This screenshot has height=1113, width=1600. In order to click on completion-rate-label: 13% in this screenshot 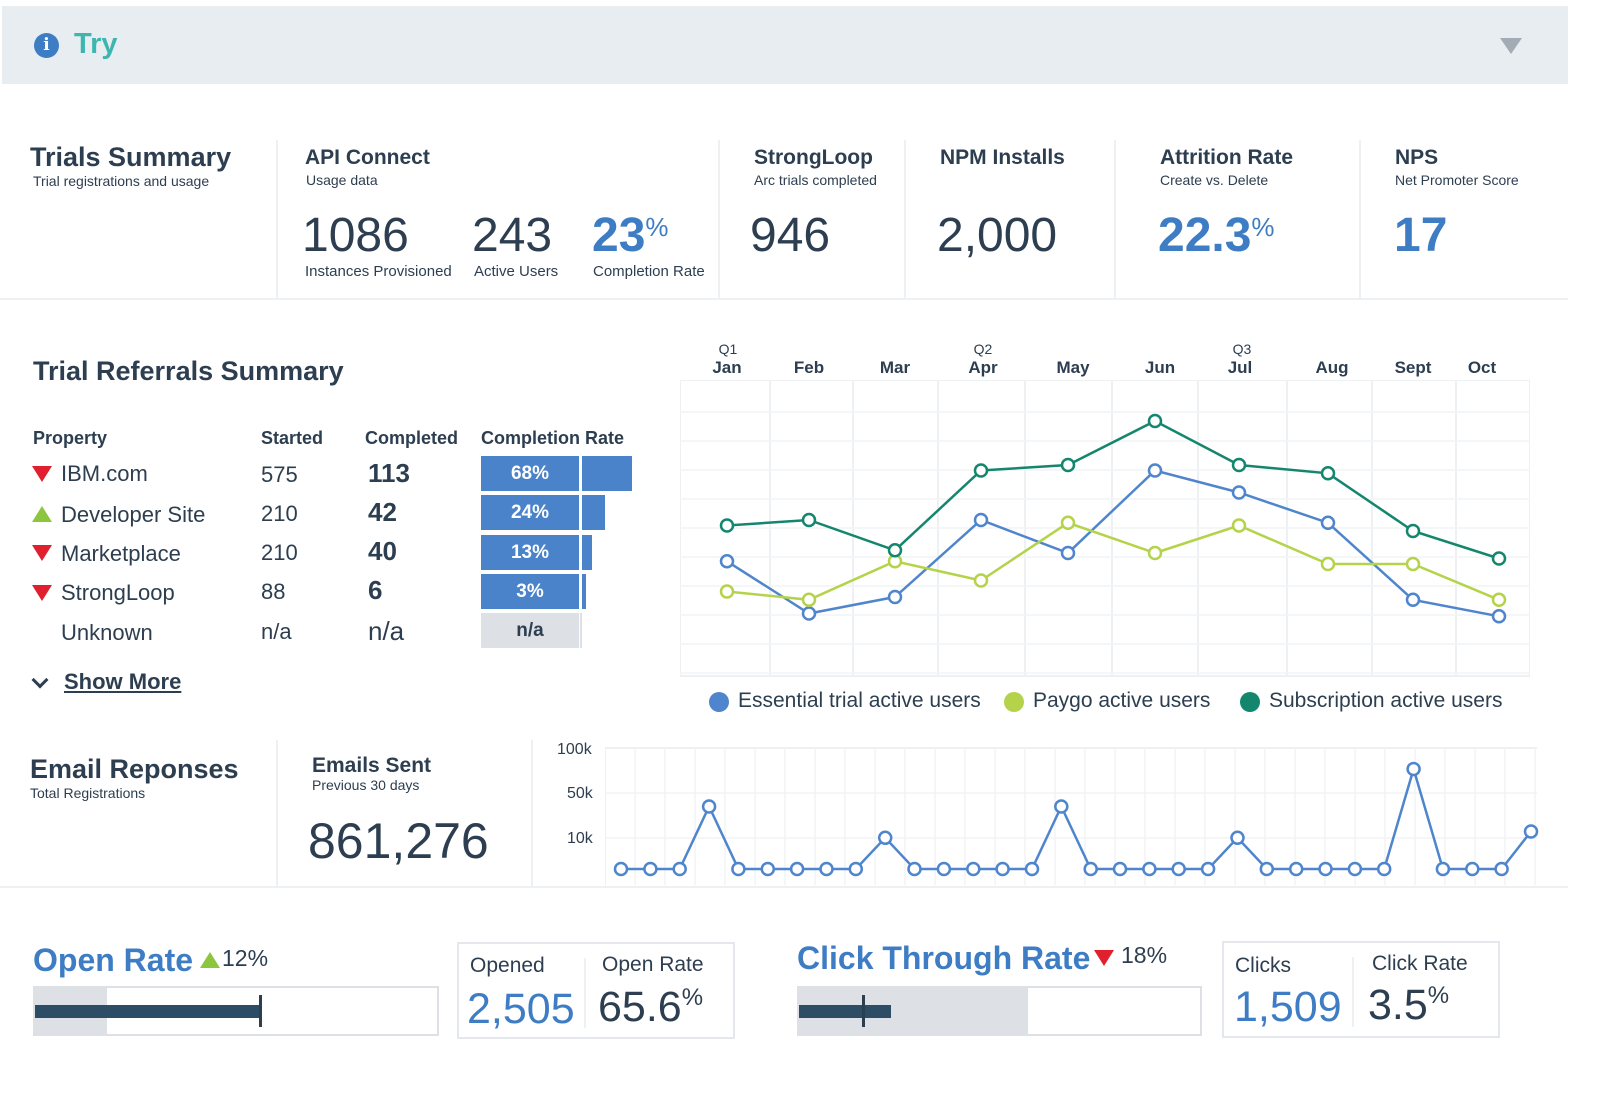, I will do `click(530, 552)`.